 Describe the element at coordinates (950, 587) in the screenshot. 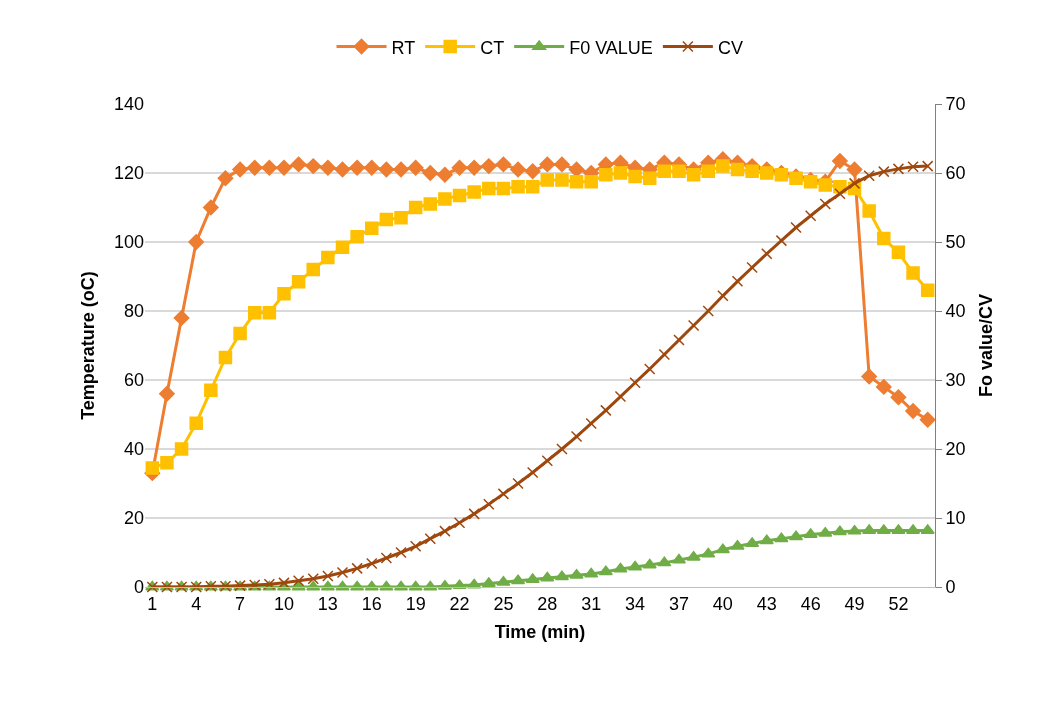

I see `y2-tick-label: 0` at that location.